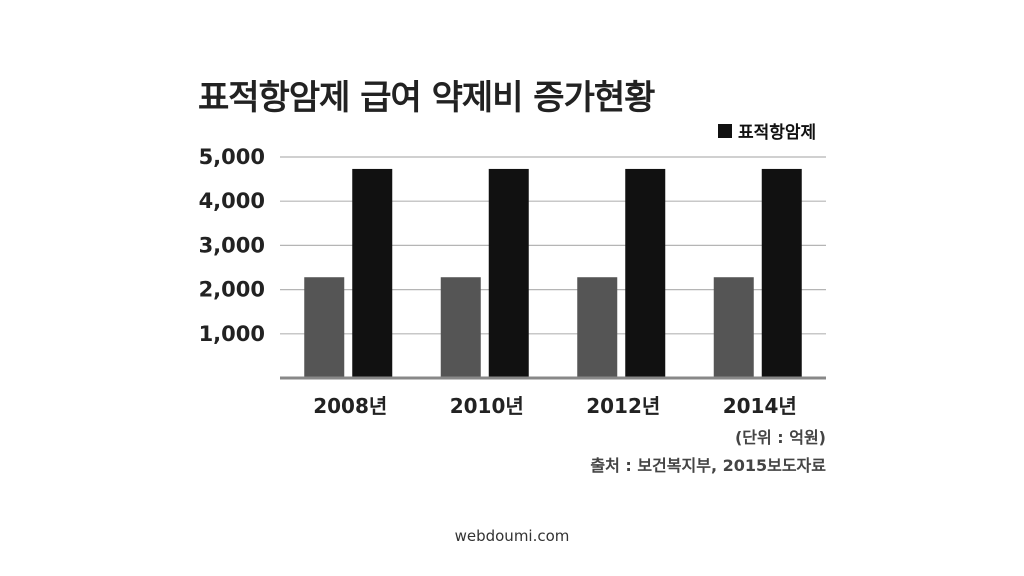 Image resolution: width=1024 pixels, height=576 pixels. I want to click on y-tick-label: 2,000, so click(232, 290).